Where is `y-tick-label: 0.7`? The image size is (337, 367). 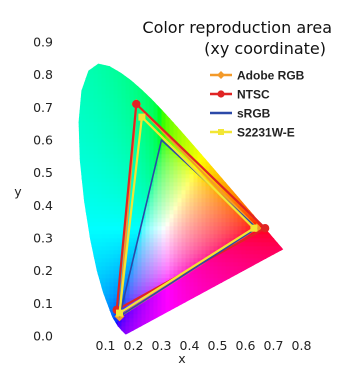
y-tick-label: 0.7 is located at coordinates (43, 107).